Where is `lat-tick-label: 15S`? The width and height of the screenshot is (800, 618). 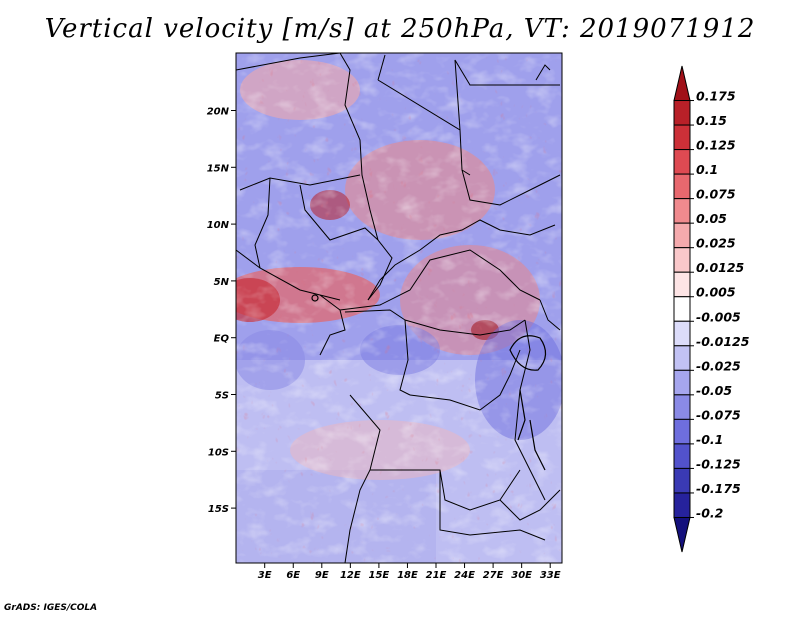 lat-tick-label: 15S is located at coordinates (218, 509).